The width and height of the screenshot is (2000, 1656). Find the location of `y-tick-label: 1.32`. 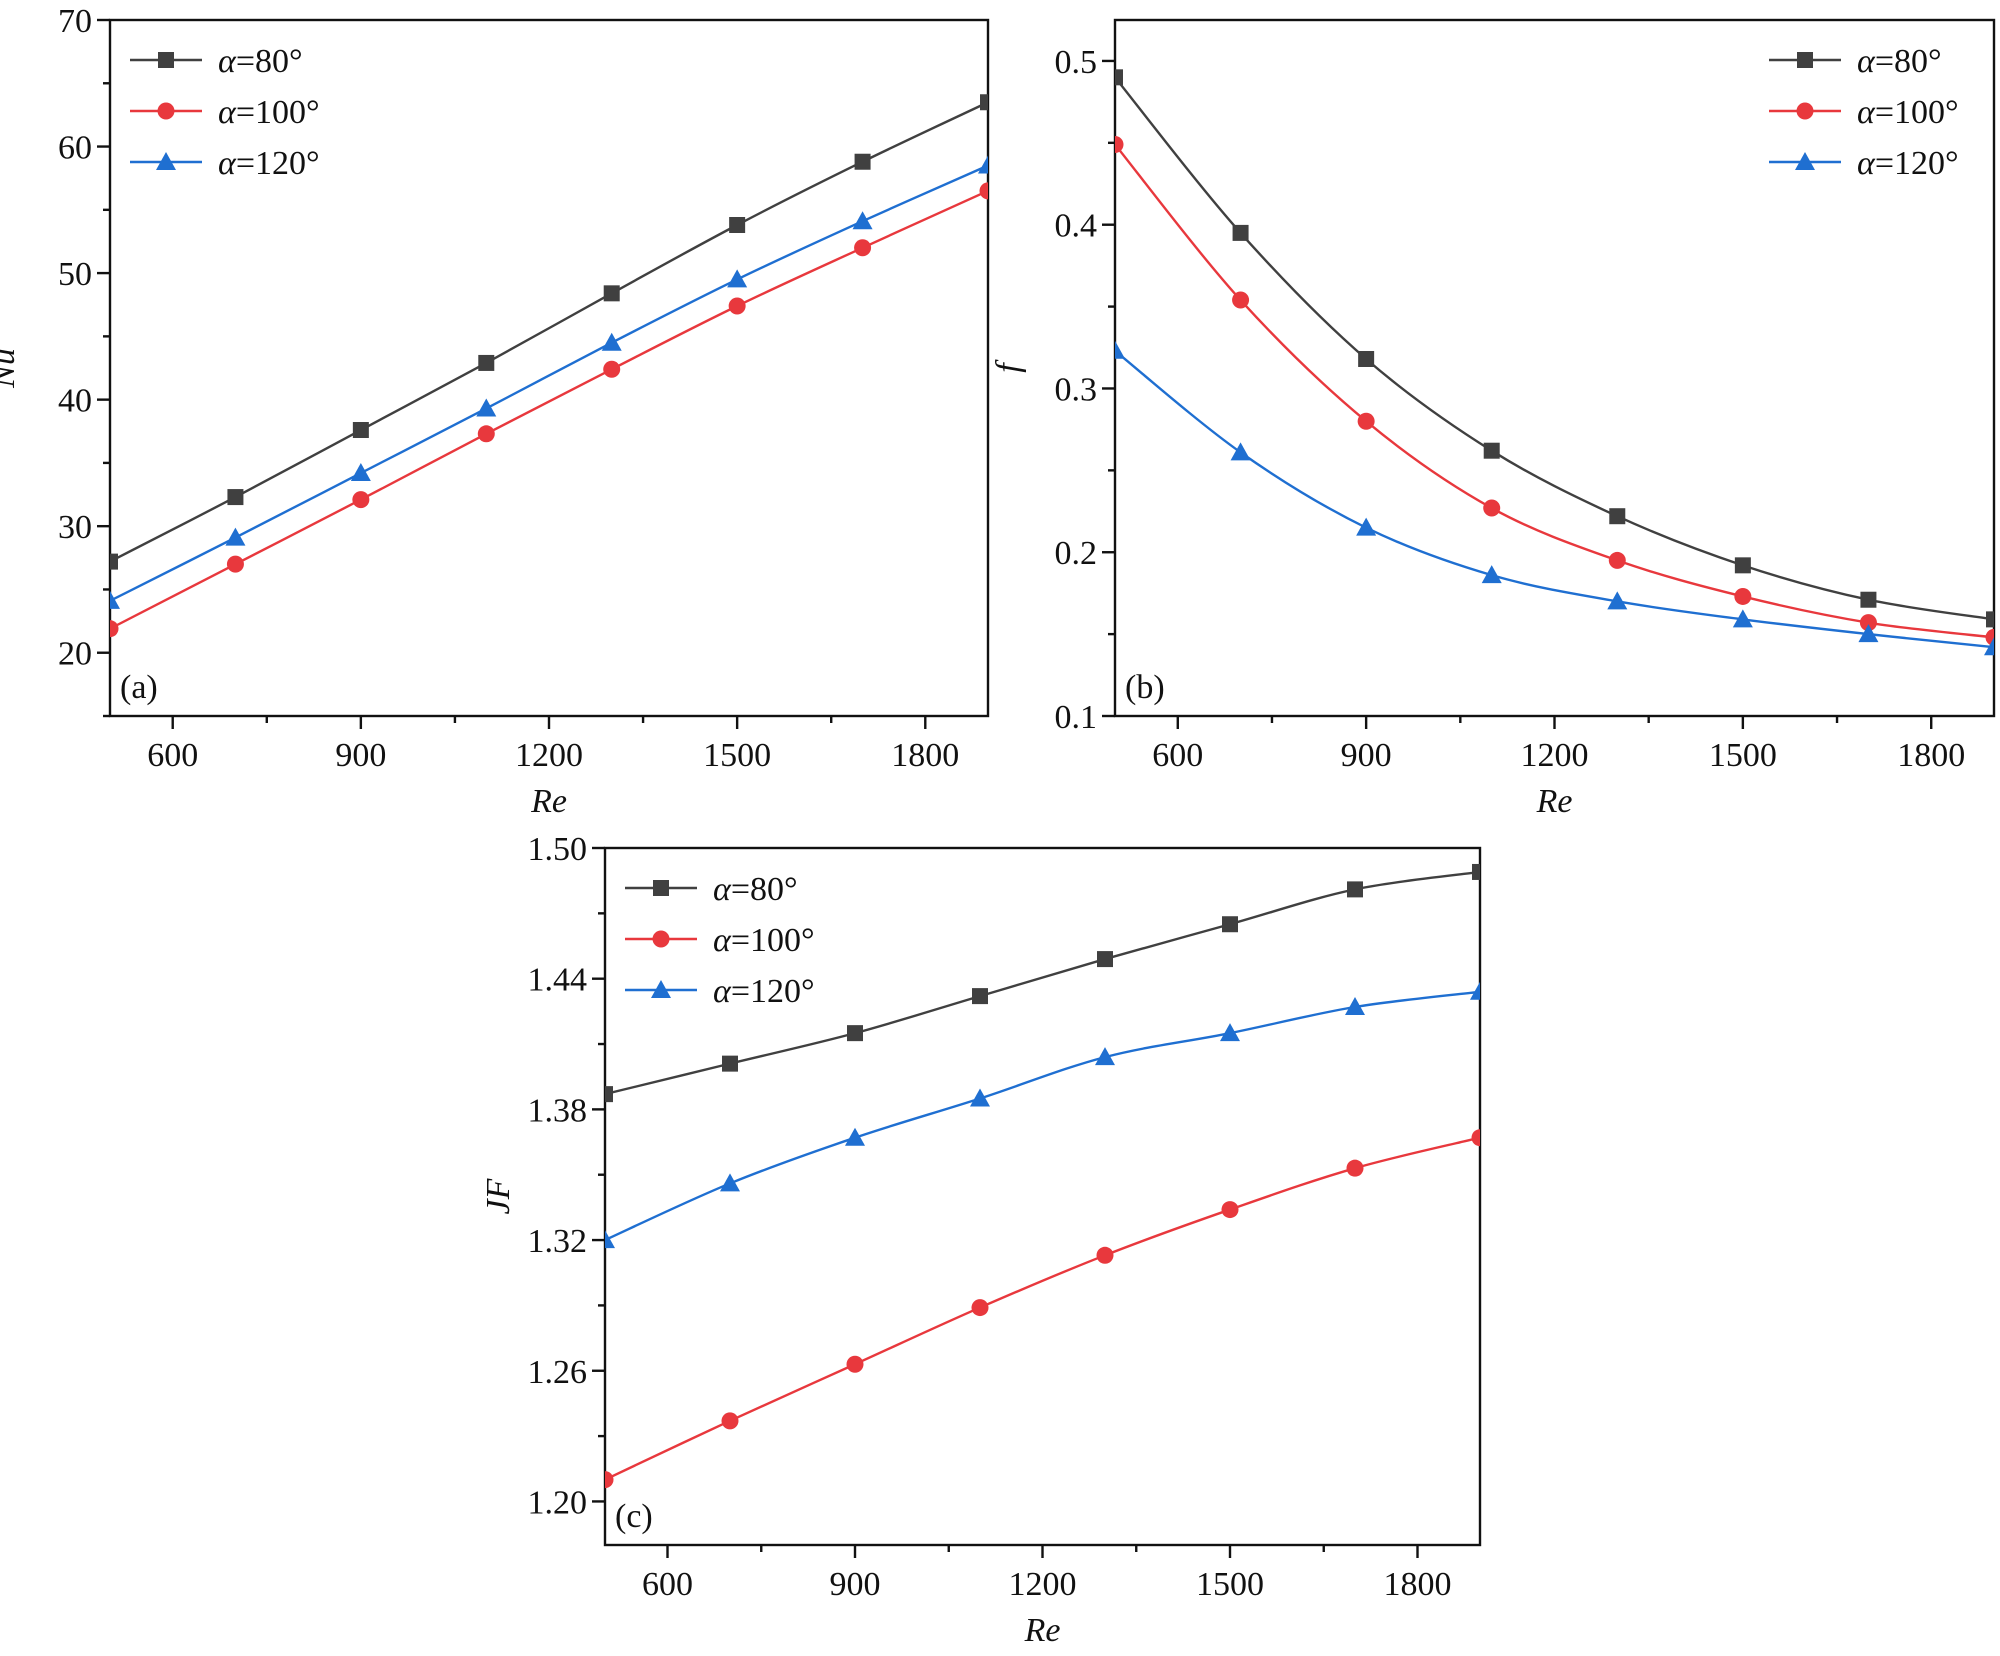

y-tick-label: 1.32 is located at coordinates (558, 1241).